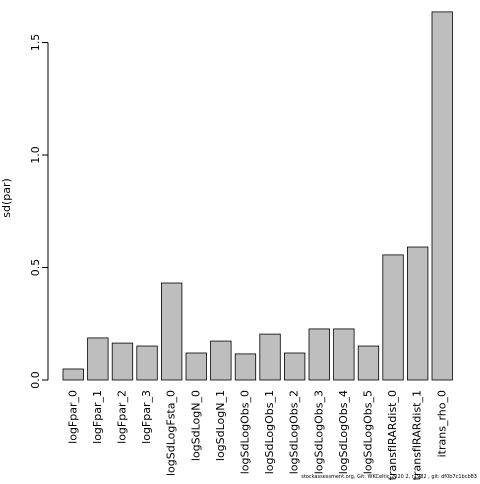 The image size is (480, 484). Describe the element at coordinates (6, 198) in the screenshot. I see `y-axis-label: sd(par)` at that location.